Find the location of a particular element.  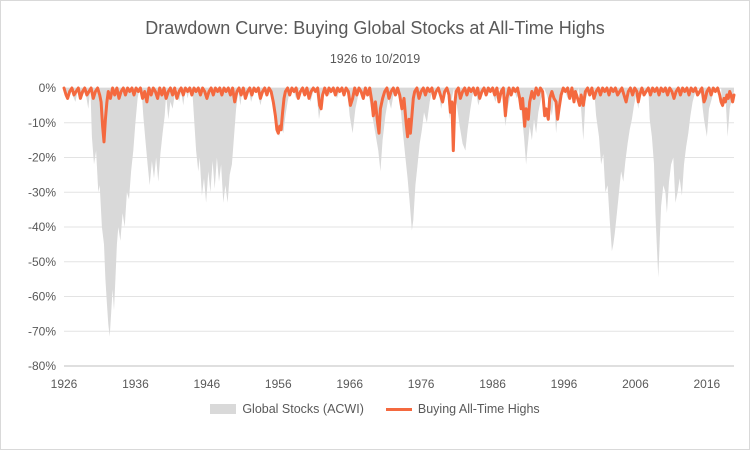

y-tick-label: -30% is located at coordinates (42, 192).